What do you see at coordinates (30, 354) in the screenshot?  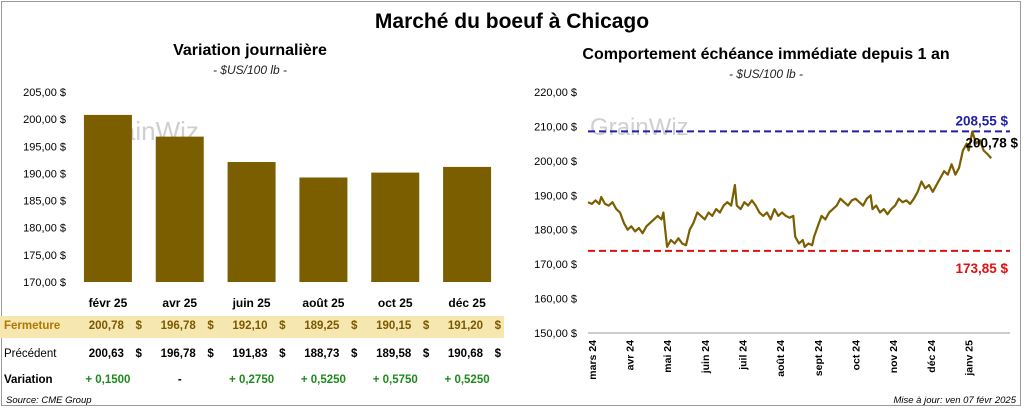 I see `row-label-precedent: Précédent` at bounding box center [30, 354].